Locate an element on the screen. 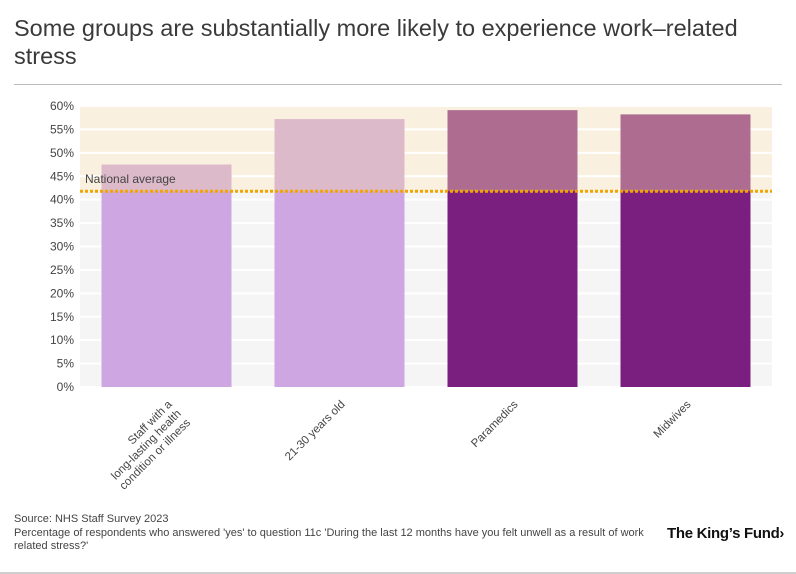  y-tick-label: 35% is located at coordinates (62, 223).